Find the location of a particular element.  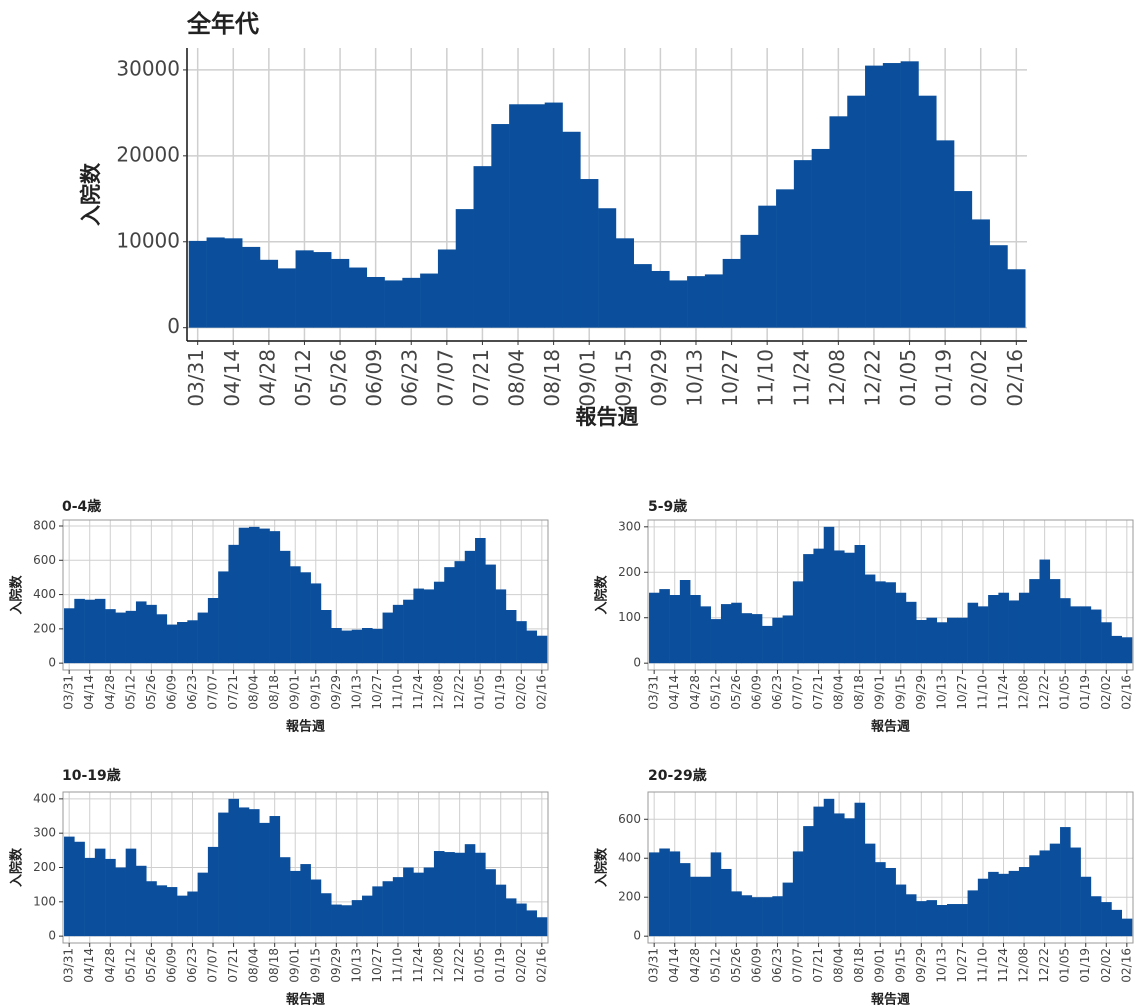

x-tick-label: 10/27 is located at coordinates (377, 965).